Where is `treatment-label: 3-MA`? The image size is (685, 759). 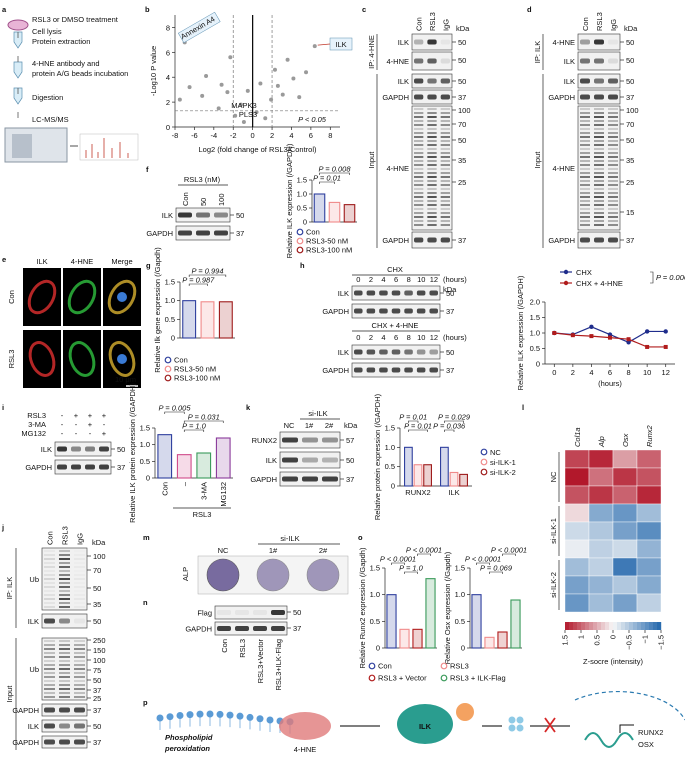 treatment-label: 3-MA is located at coordinates (37, 424).